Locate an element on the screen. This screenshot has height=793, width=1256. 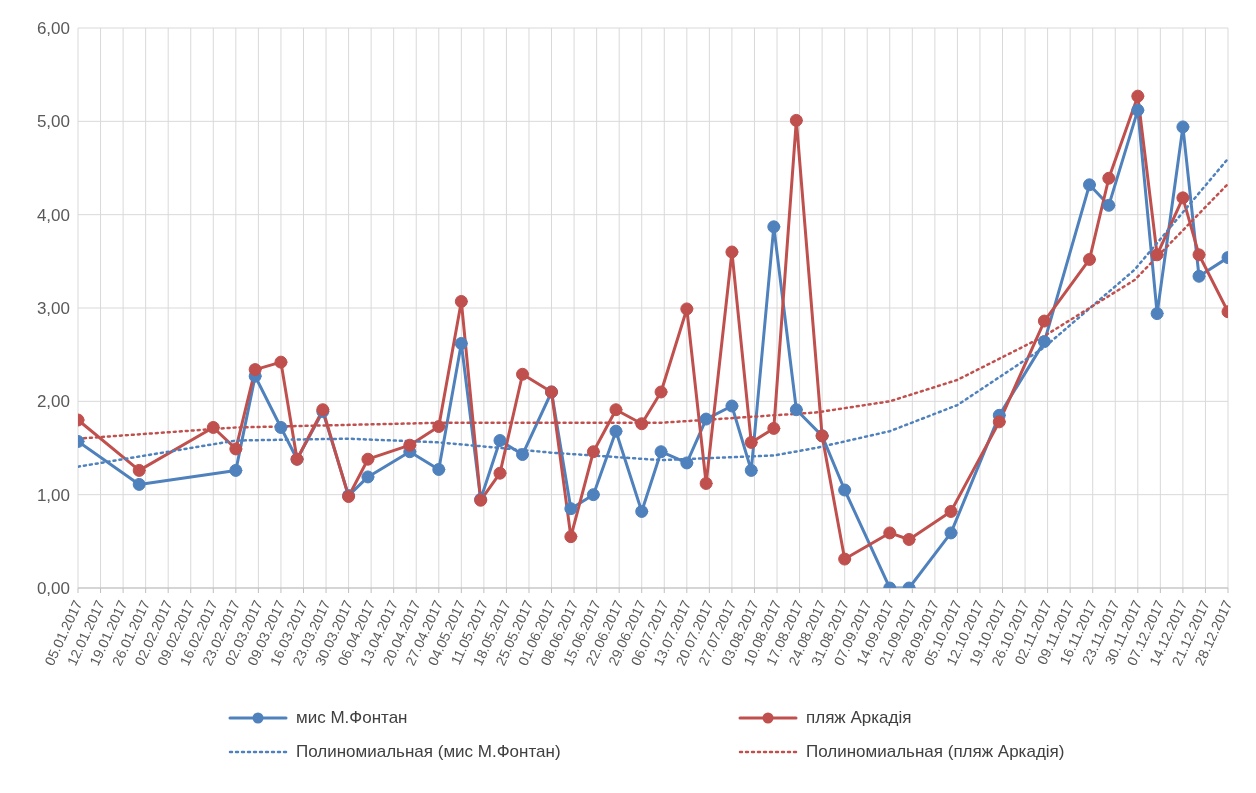
y-tick-label: 0,00 is located at coordinates (53, 589).